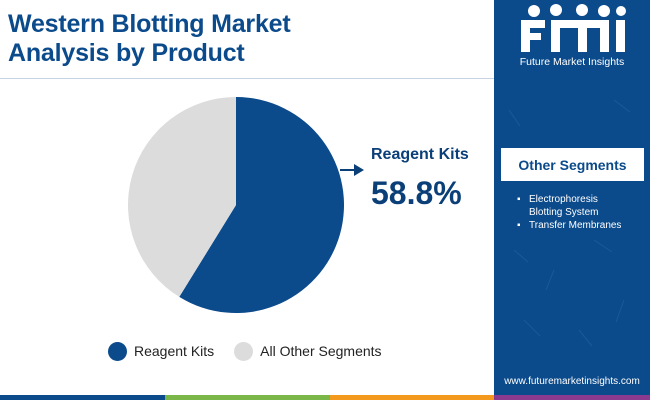 The height and width of the screenshot is (400, 650). Describe the element at coordinates (573, 28) in the screenshot. I see `fmi-logo` at that location.